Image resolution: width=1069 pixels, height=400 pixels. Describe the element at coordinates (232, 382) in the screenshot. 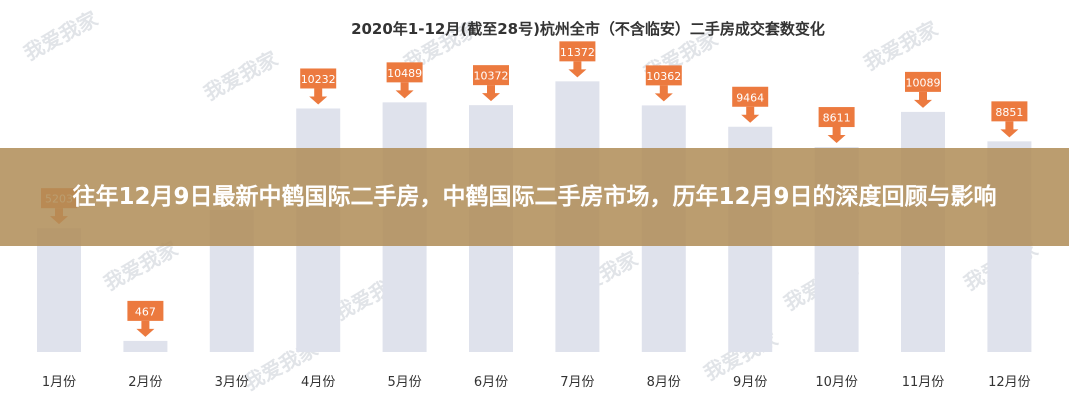

I see `x-tick-label: 3月份` at that location.